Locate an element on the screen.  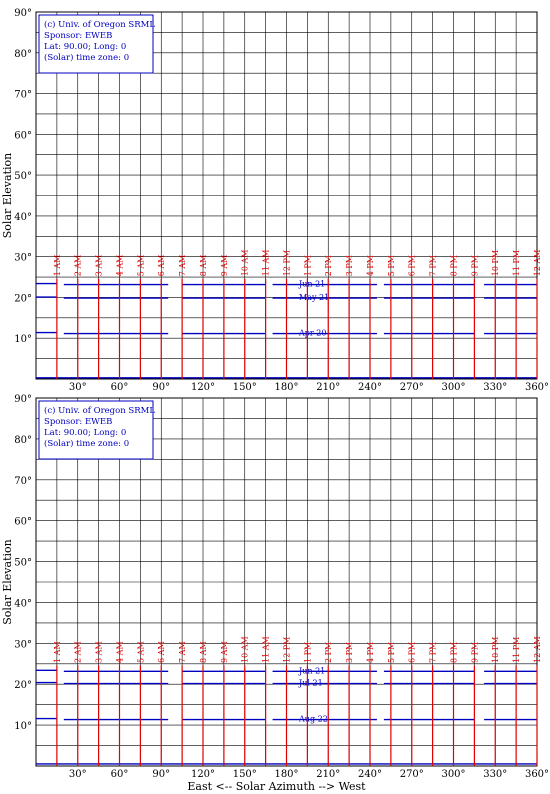
hour-label: 12 AM is located at coordinates (537, 263).